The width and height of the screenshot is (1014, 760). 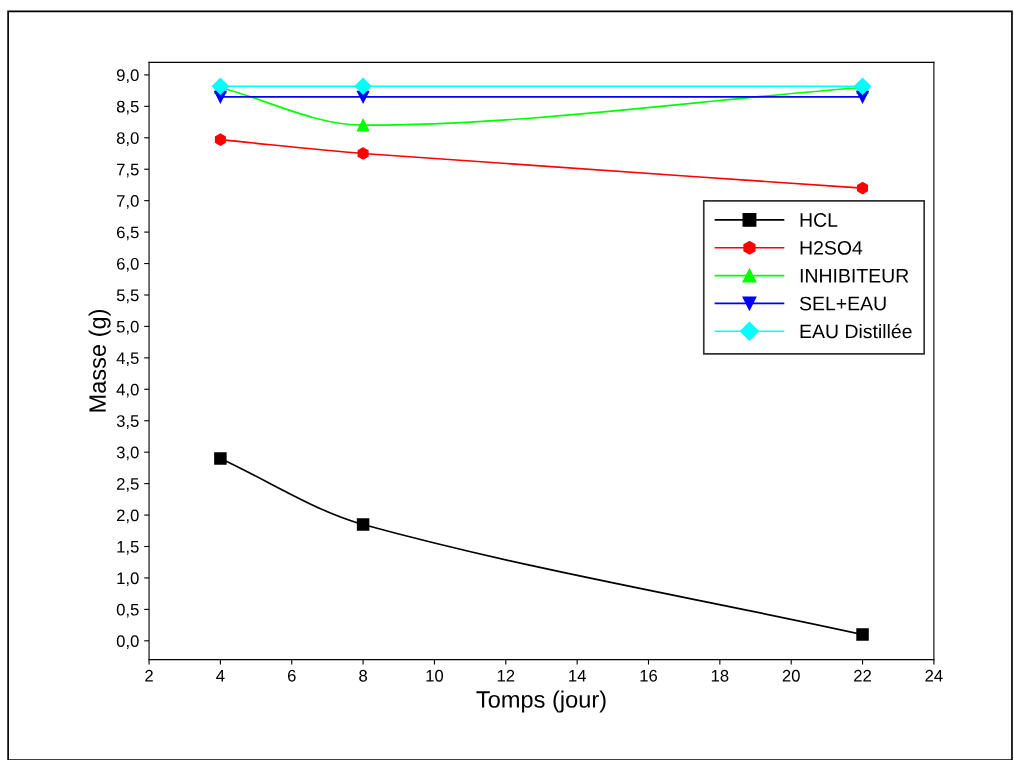 What do you see at coordinates (649, 675) in the screenshot?
I see `x-tick-label: 16` at bounding box center [649, 675].